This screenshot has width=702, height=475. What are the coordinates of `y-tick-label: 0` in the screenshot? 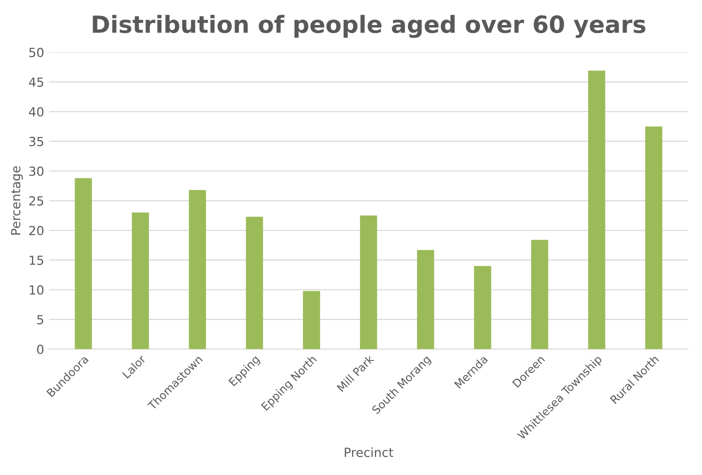 It's located at (40, 349).